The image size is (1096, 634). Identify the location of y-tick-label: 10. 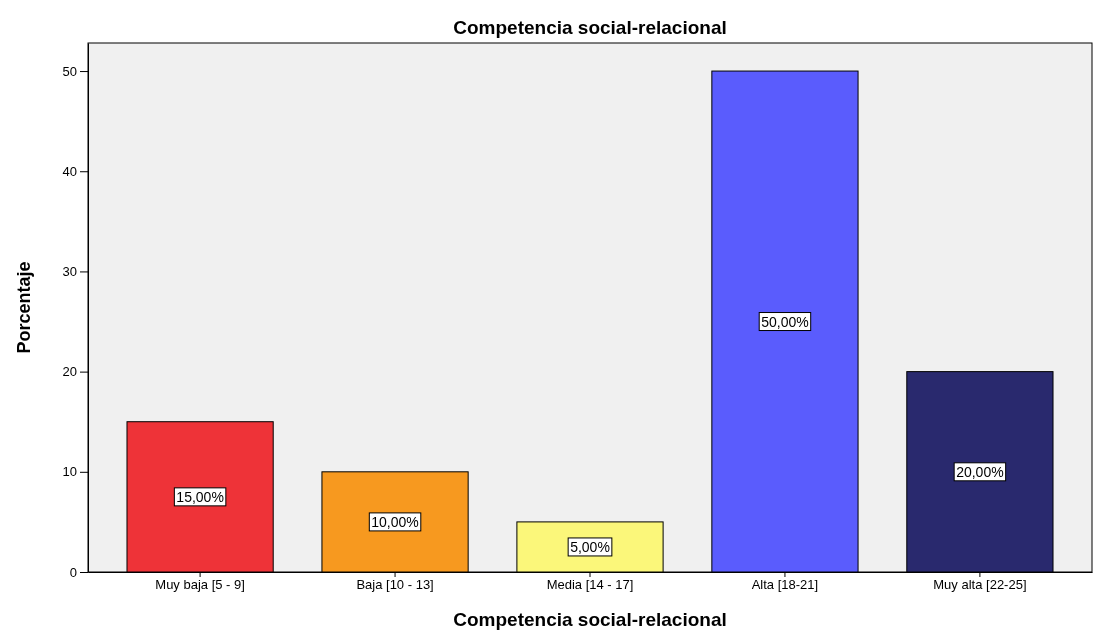
(69, 472).